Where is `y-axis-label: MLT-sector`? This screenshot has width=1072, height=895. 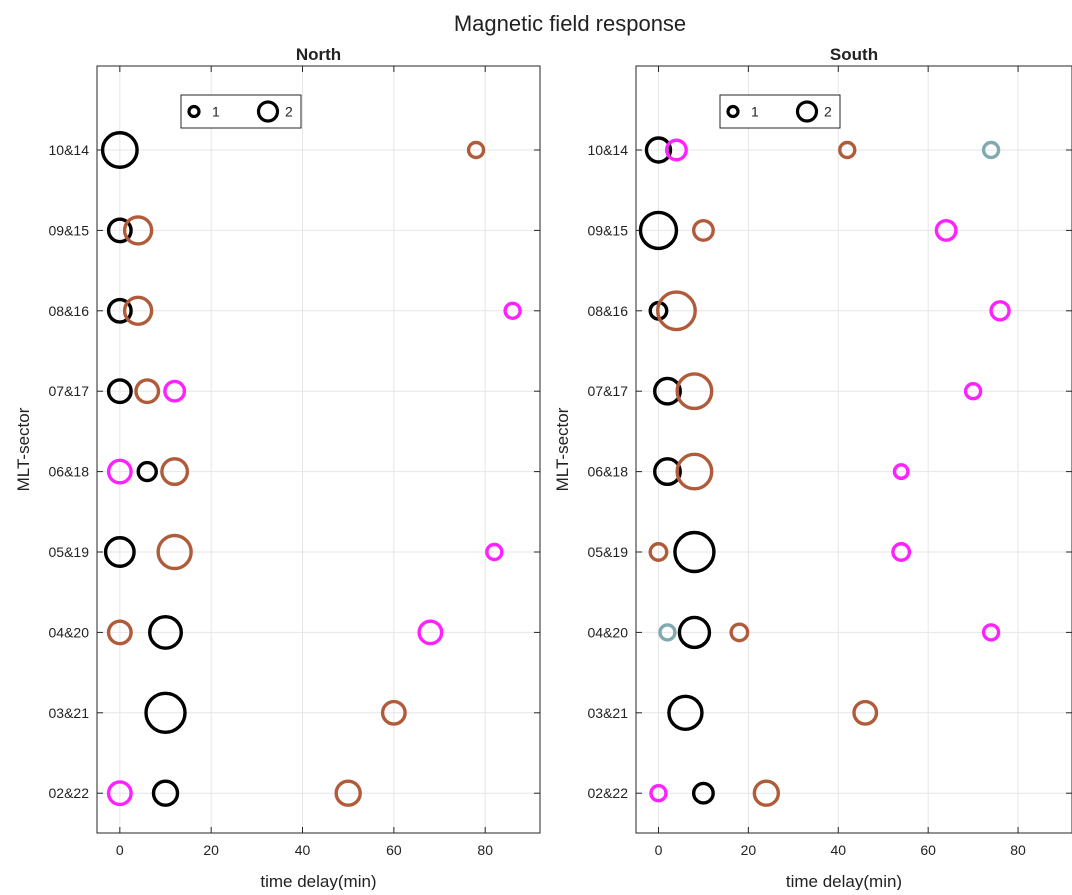 y-axis-label: MLT-sector is located at coordinates (23, 449).